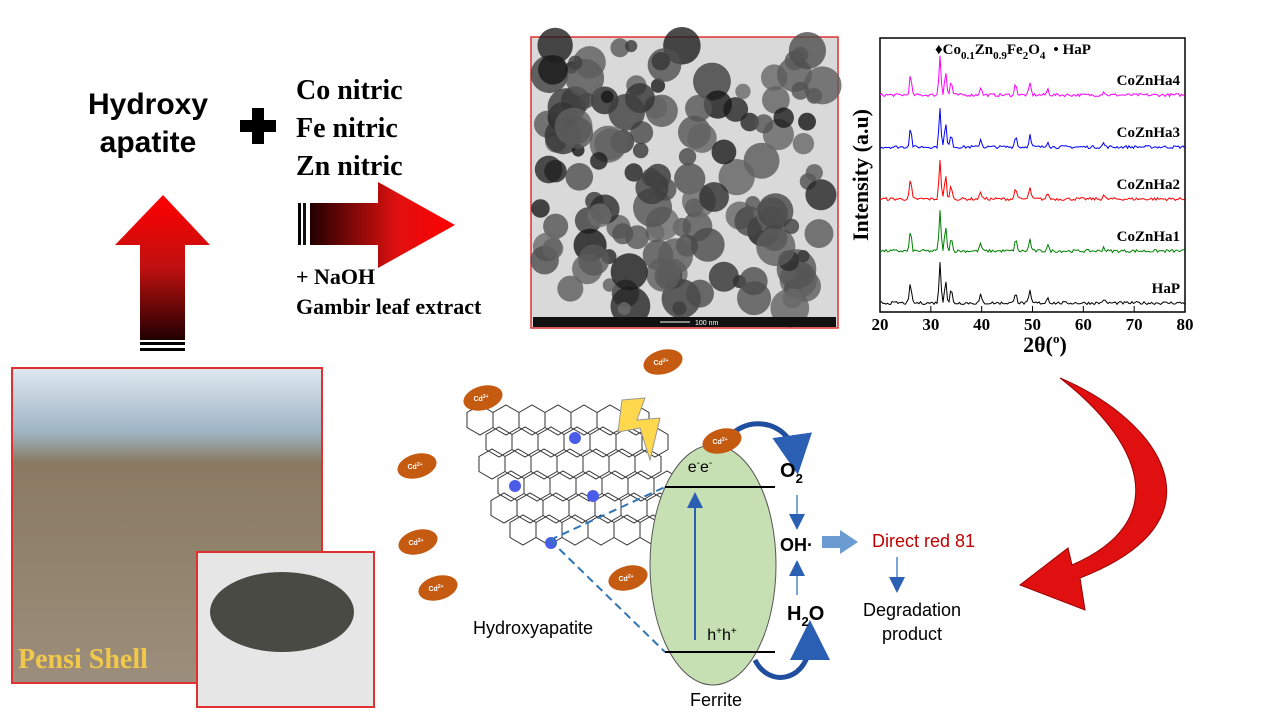  I want to click on up-arrow, so click(162, 267).